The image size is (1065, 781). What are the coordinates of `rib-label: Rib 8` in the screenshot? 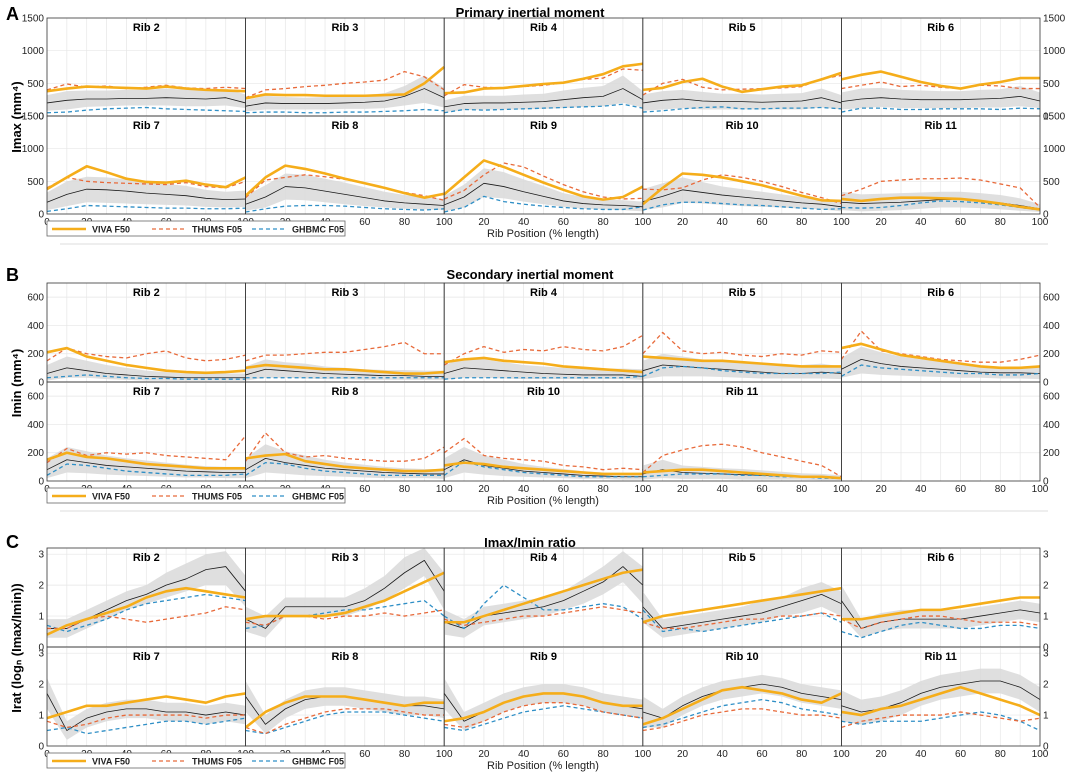 It's located at (344, 126).